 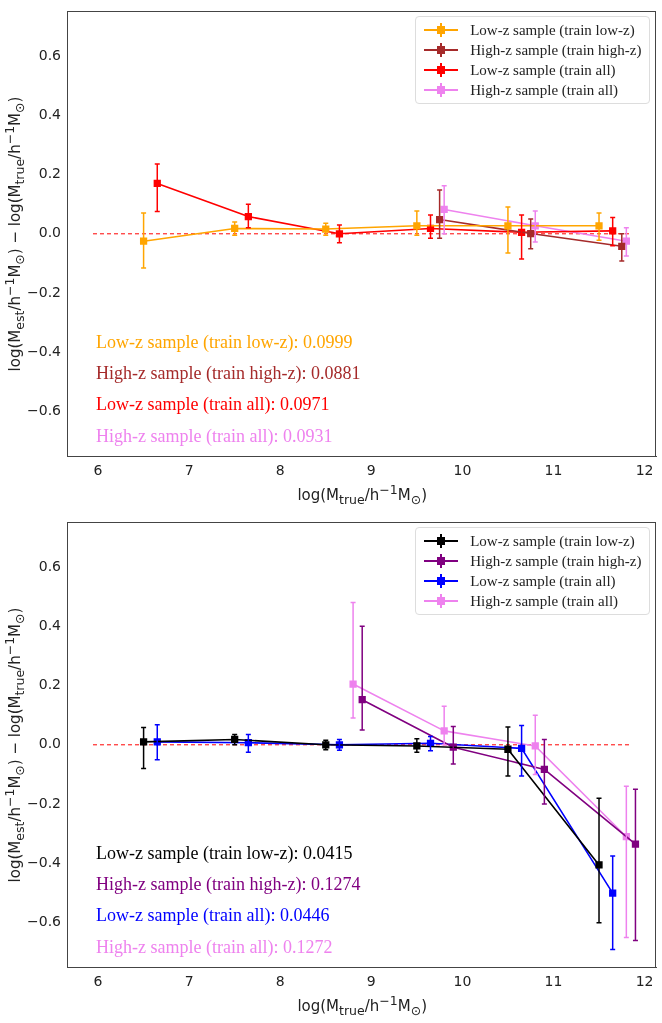 What do you see at coordinates (228, 373) in the screenshot?
I see `annotation: High-z sample (train high-z): 0.0881` at bounding box center [228, 373].